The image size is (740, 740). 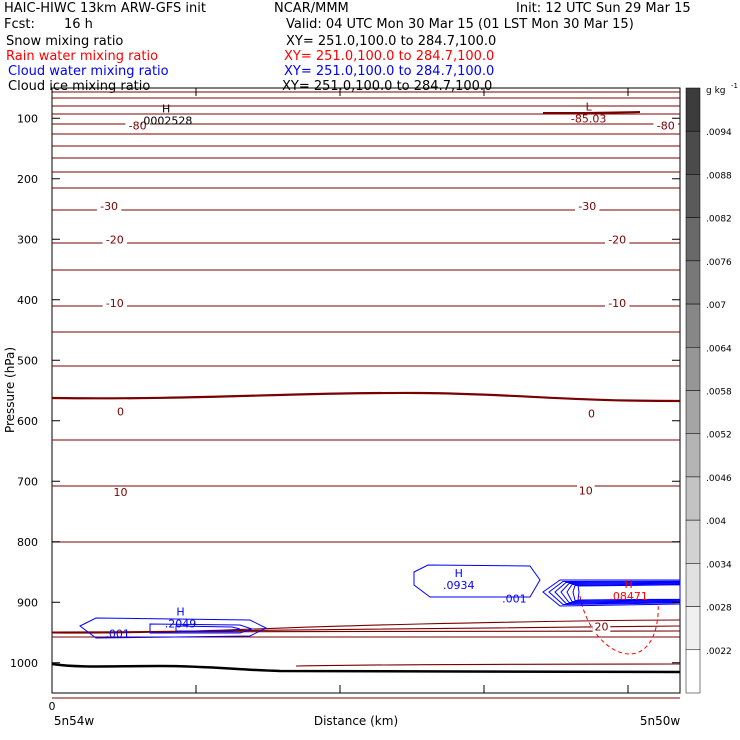 What do you see at coordinates (589, 106) in the screenshot?
I see `extremum-marker: L` at bounding box center [589, 106].